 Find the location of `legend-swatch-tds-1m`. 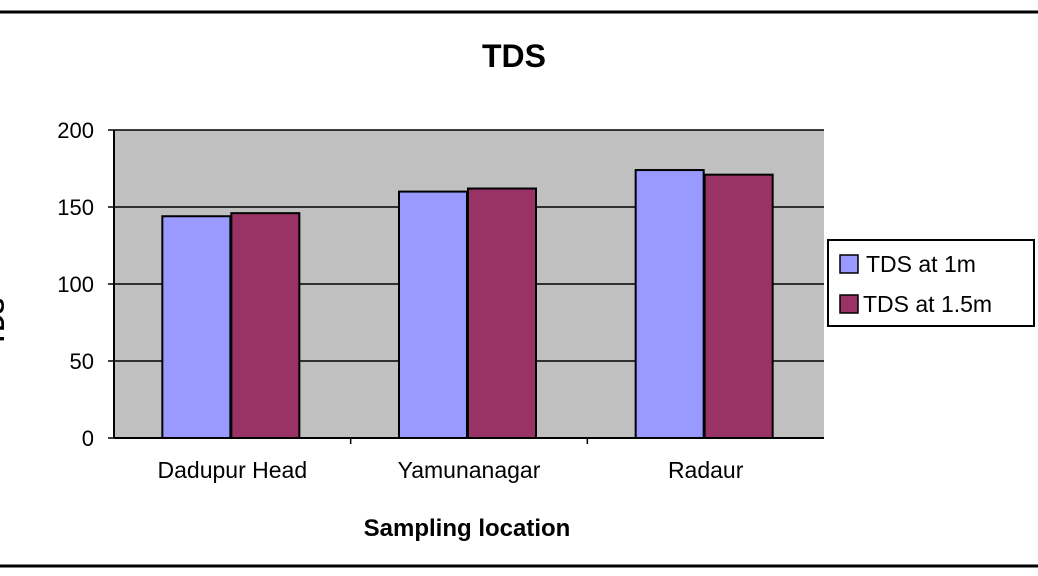

legend-swatch-tds-1m is located at coordinates (849, 264).